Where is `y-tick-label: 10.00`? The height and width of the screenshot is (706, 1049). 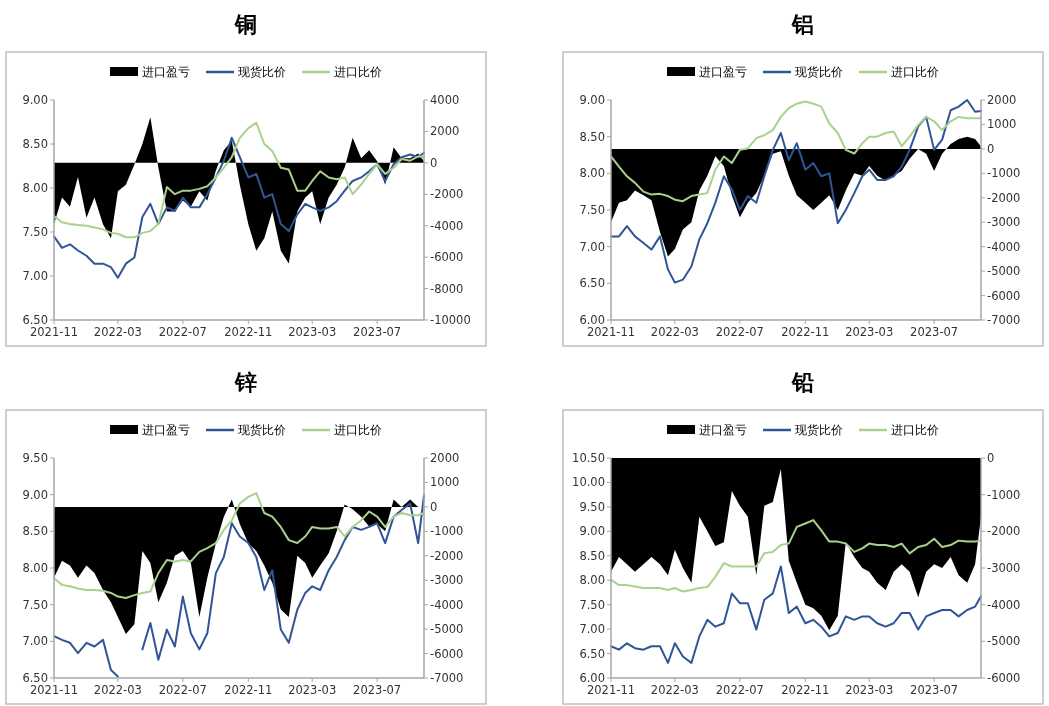 y-tick-label: 10.00 is located at coordinates (588, 482).